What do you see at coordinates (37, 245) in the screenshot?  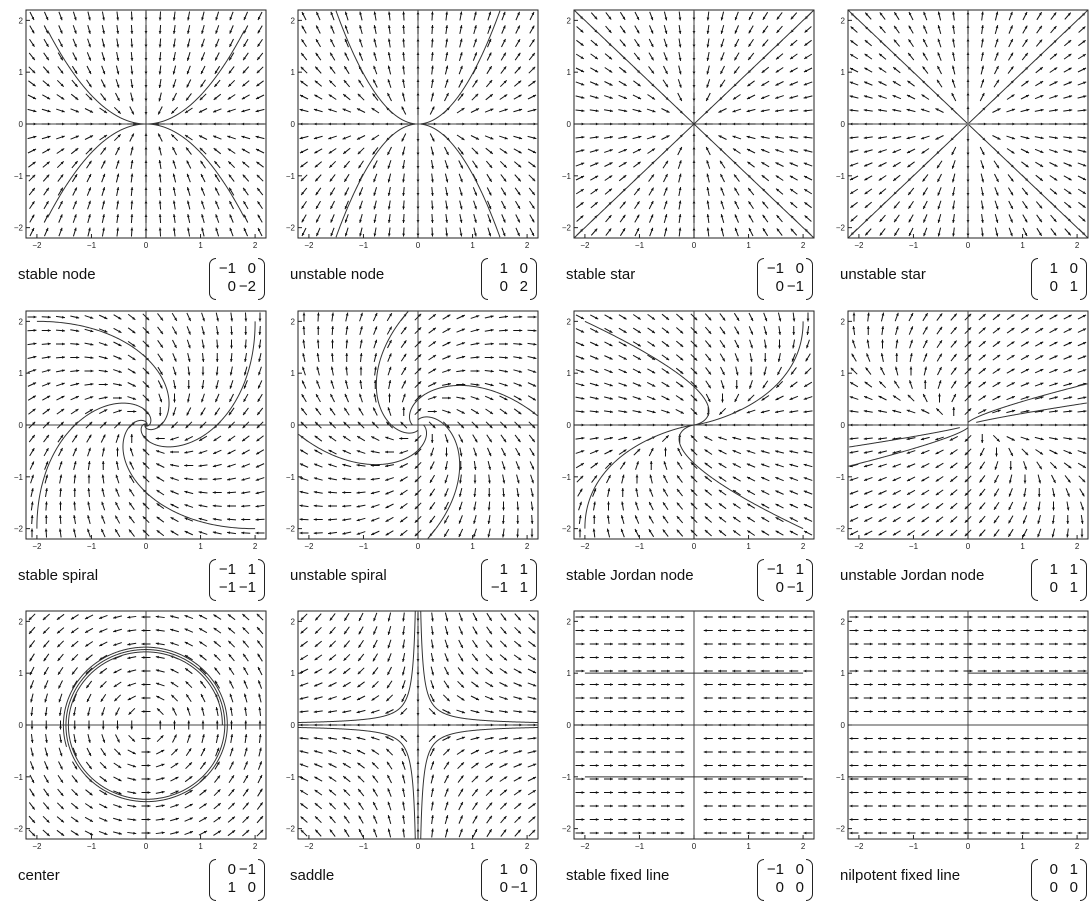 I see `x-tick-label: −2` at bounding box center [37, 245].